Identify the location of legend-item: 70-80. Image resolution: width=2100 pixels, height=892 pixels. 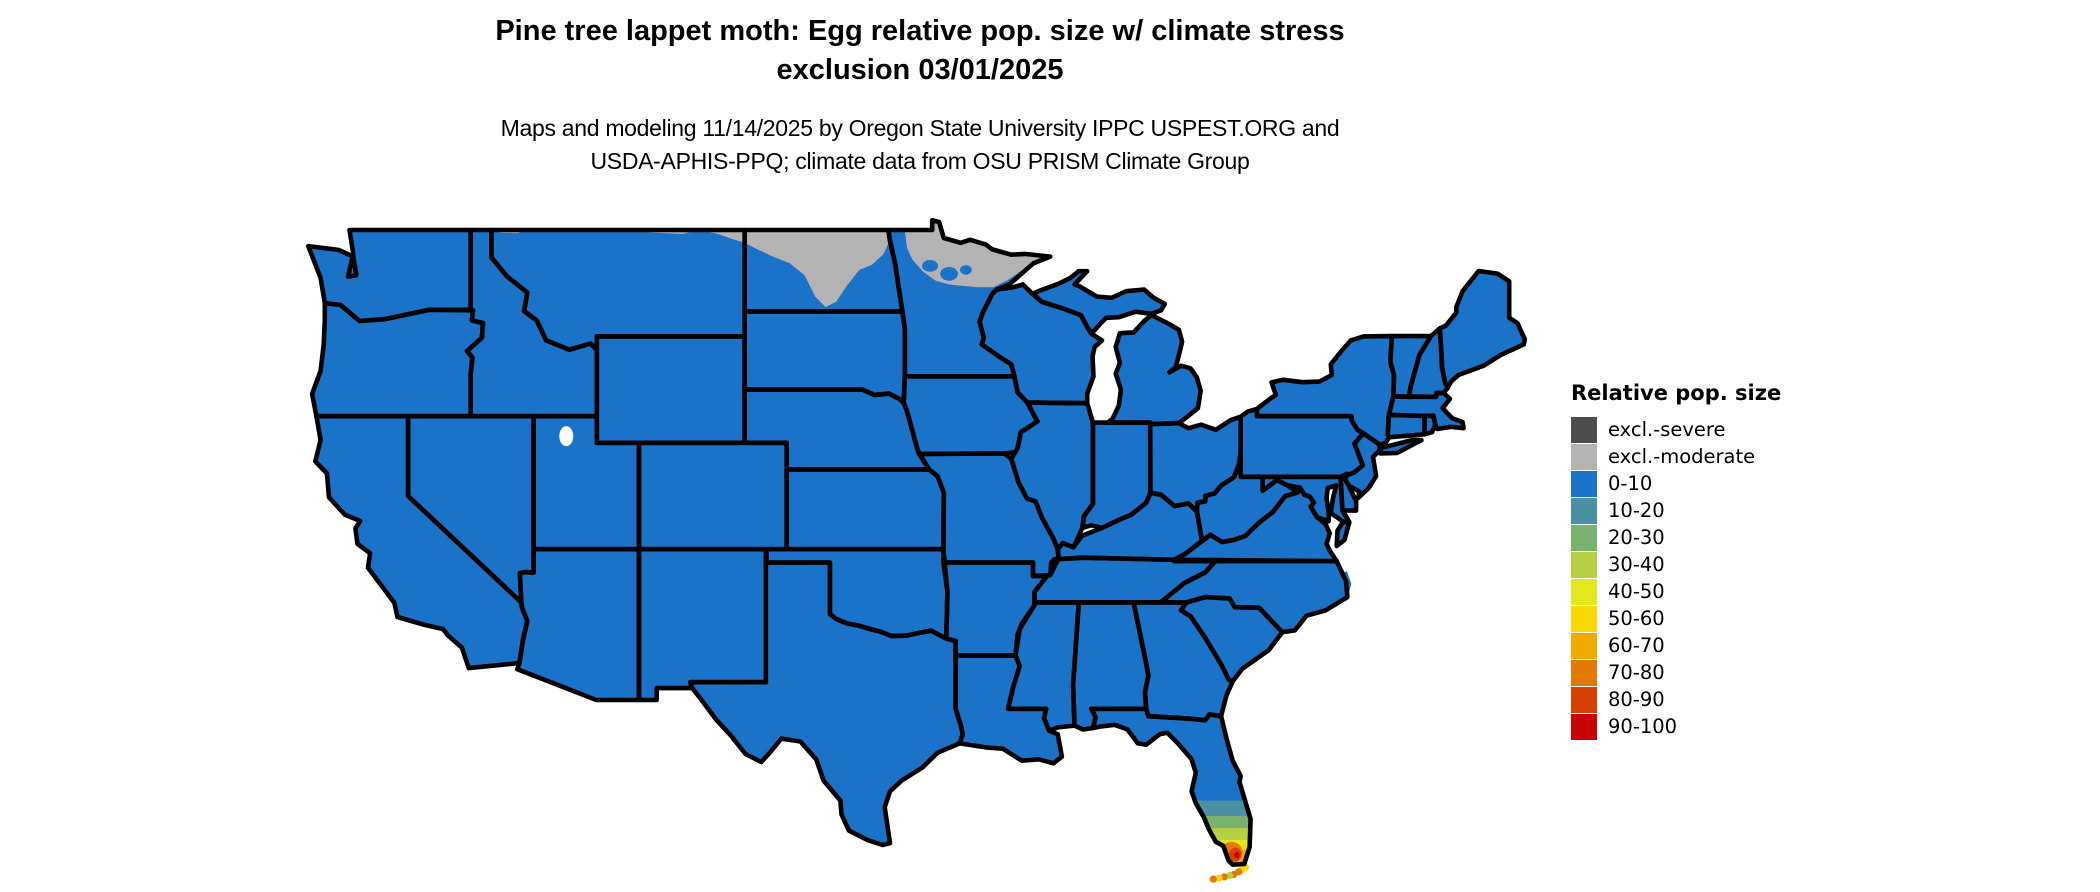
(1676, 672).